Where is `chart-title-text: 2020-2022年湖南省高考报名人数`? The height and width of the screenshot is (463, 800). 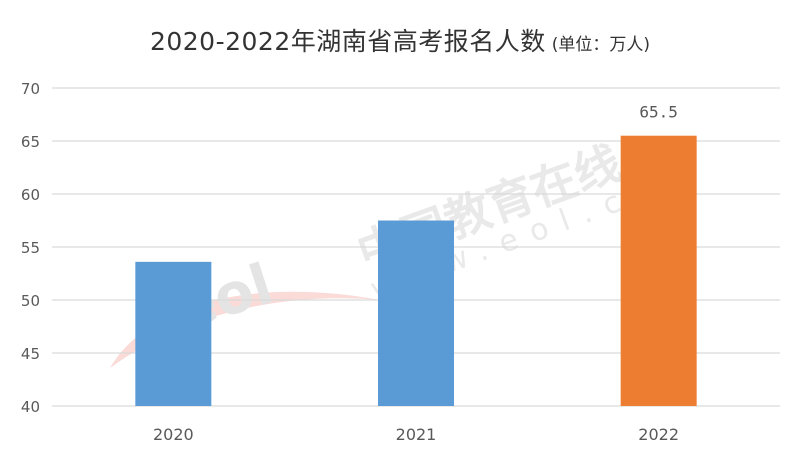 chart-title-text: 2020-2022年湖南省高考报名人数 is located at coordinates (347, 41).